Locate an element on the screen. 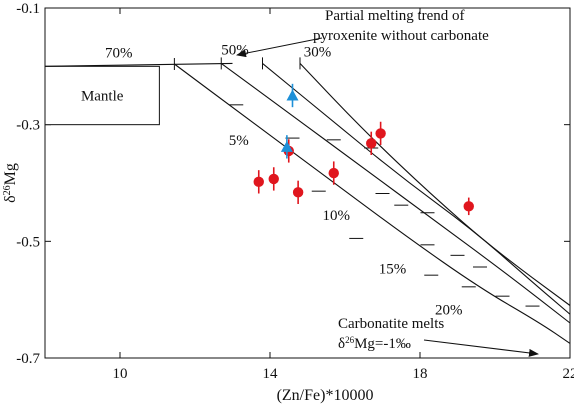  curve-percent-label: 5% is located at coordinates (239, 141).